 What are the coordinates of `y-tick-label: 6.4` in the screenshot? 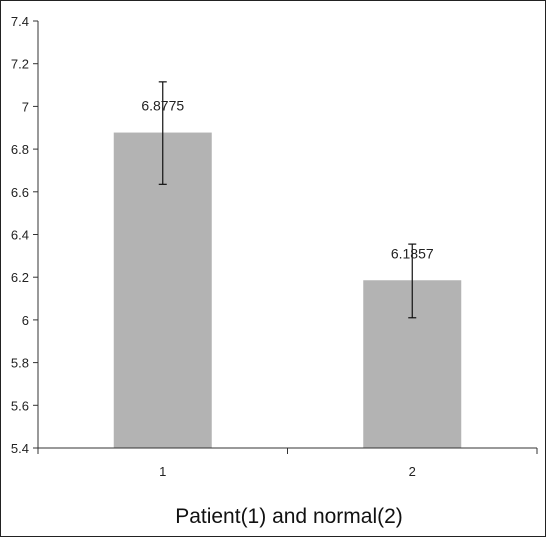 It's located at (20, 235).